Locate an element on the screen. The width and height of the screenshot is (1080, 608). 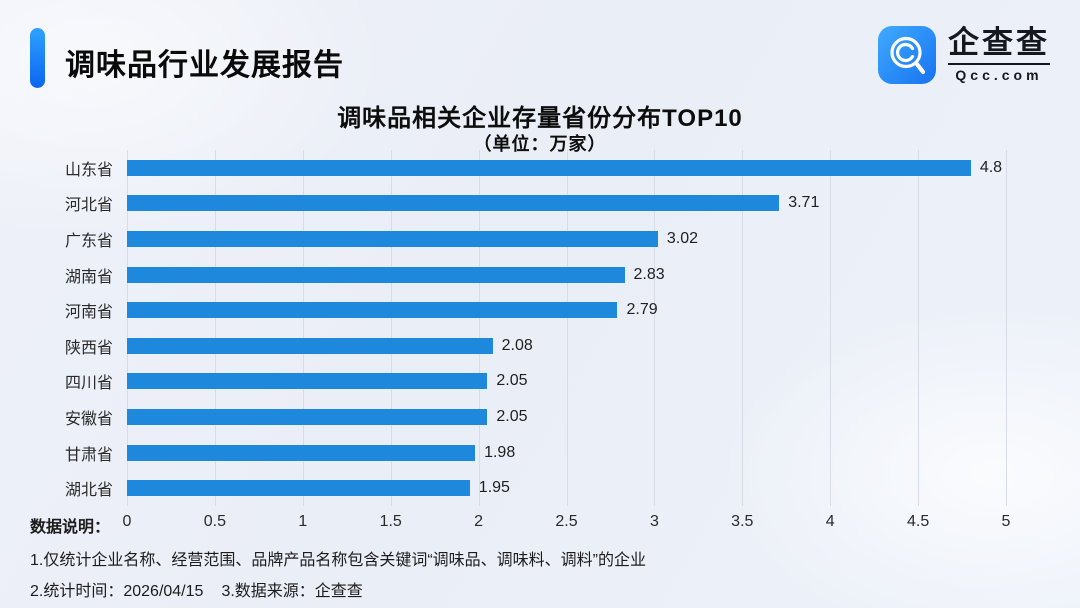
category-label: 湖南省 is located at coordinates (88, 277).